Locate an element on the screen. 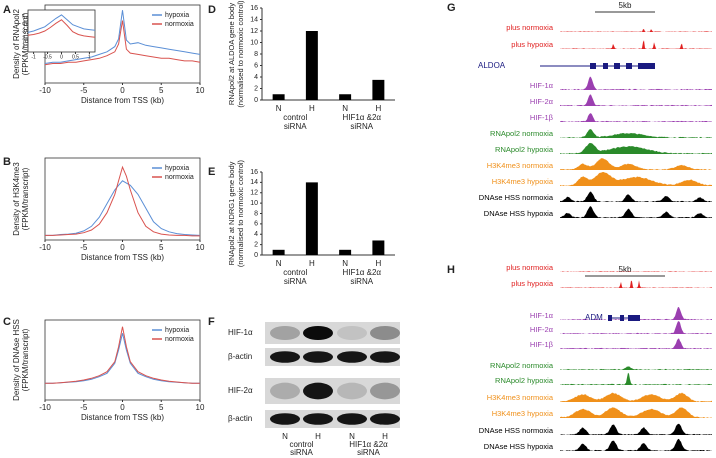 Image resolution: width=716 pixels, height=458 pixels. y-axis-label: (FPKM/transcript) is located at coordinates (25, 43).